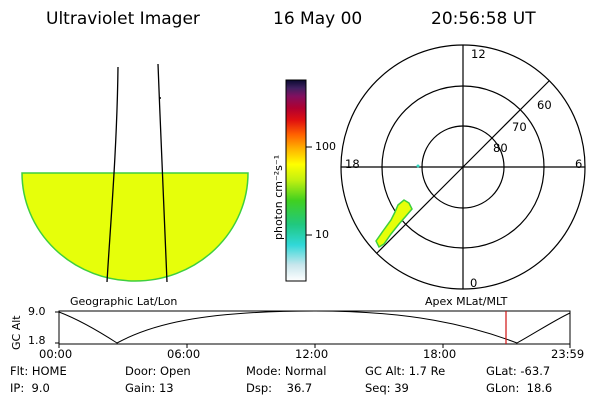 This screenshot has width=600, height=400. What do you see at coordinates (519, 127) in the screenshot?
I see `lat-label-70: 70` at bounding box center [519, 127].